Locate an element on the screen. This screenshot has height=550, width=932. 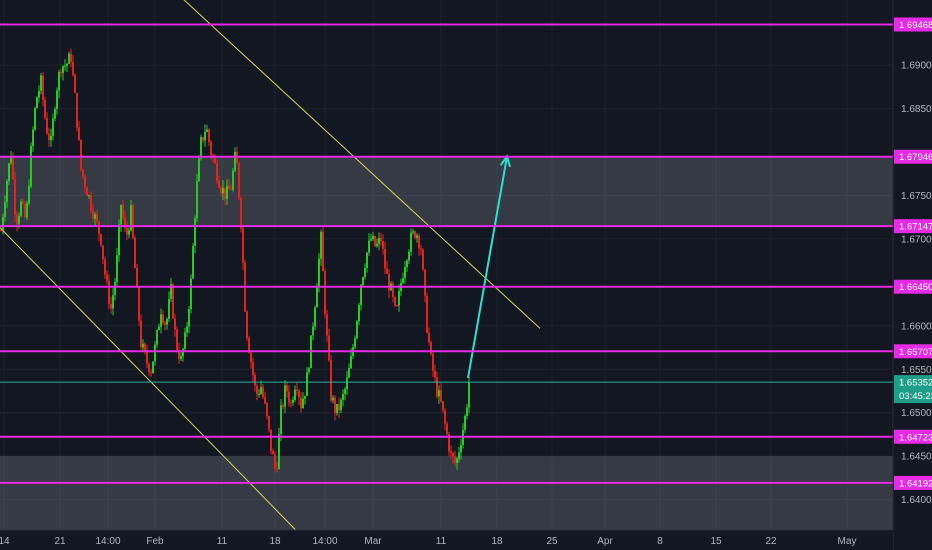
price-axis-background is located at coordinates (912, 275).